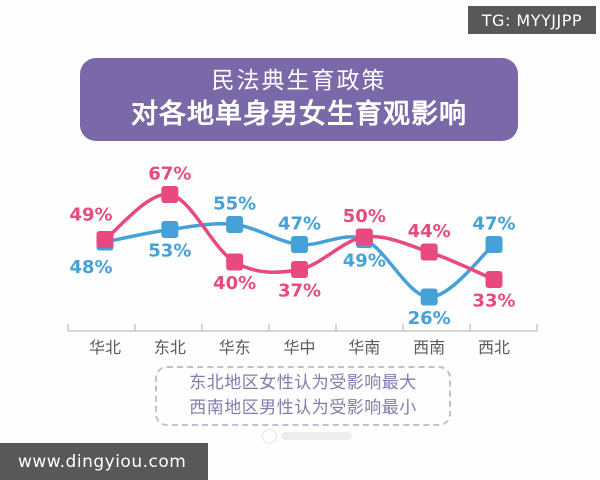  What do you see at coordinates (364, 216) in the screenshot?
I see `value-label-女性: 50%` at bounding box center [364, 216].